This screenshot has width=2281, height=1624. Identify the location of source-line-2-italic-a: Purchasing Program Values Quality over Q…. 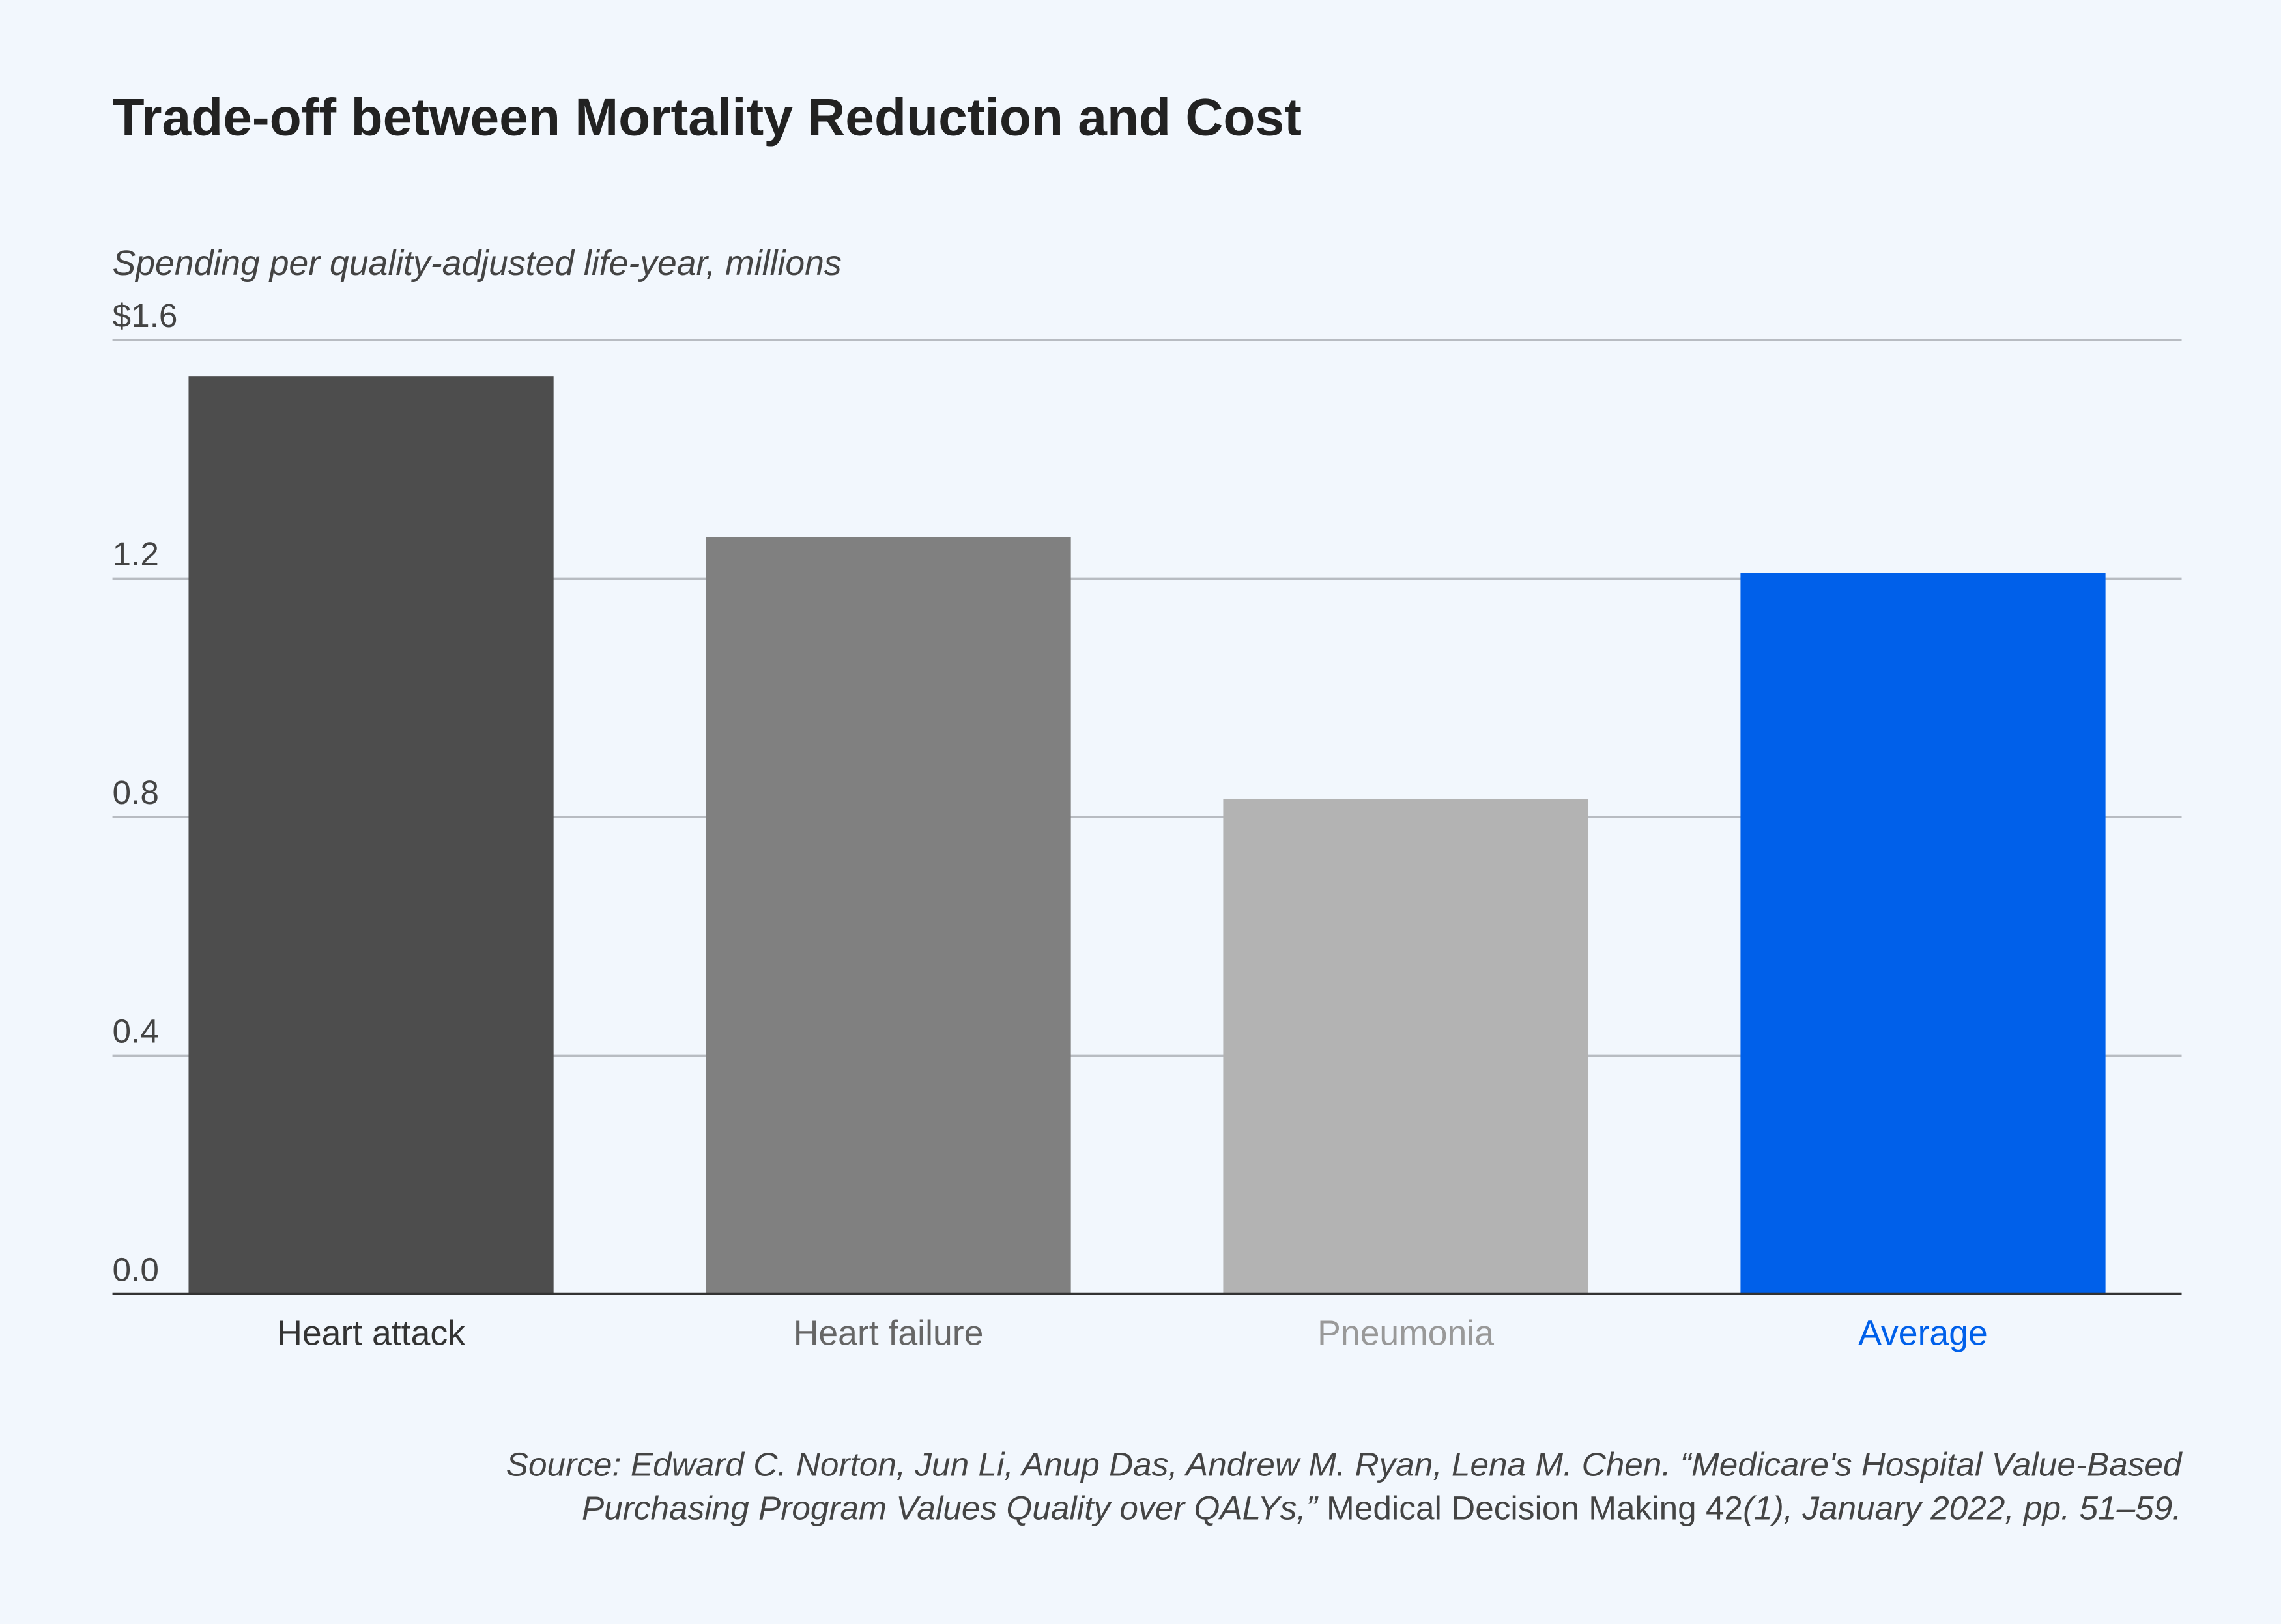
(954, 1507).